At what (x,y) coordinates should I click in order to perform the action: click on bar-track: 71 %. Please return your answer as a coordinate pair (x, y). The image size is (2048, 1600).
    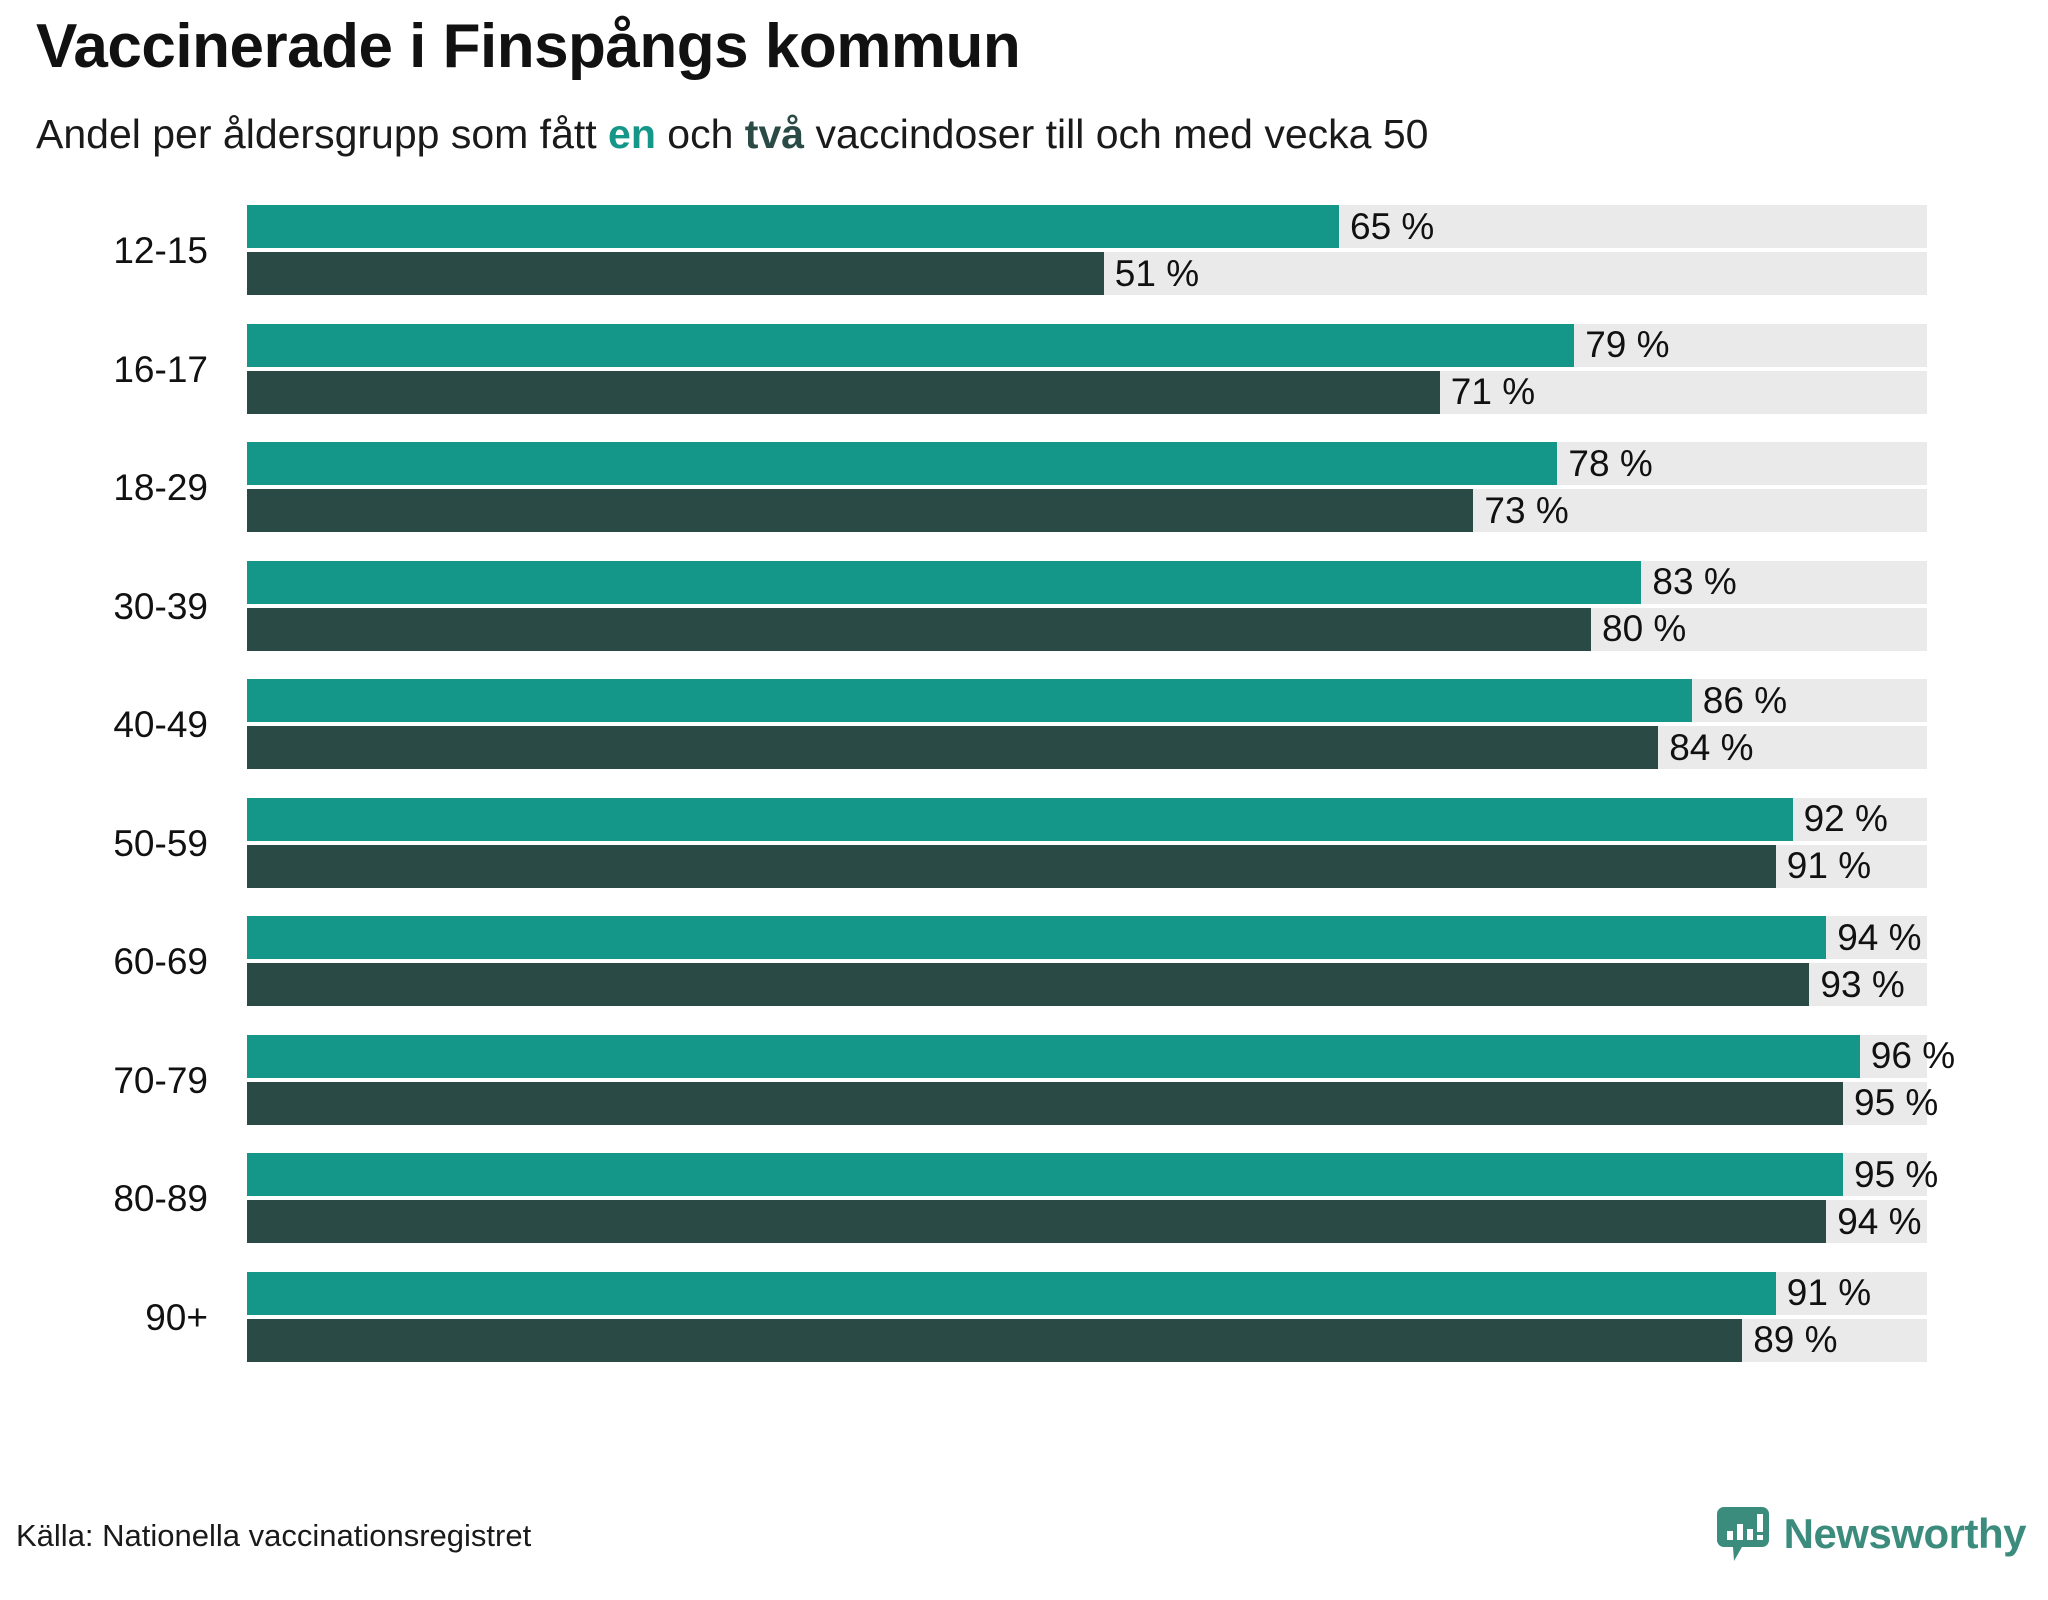
    Looking at the image, I should click on (1087, 392).